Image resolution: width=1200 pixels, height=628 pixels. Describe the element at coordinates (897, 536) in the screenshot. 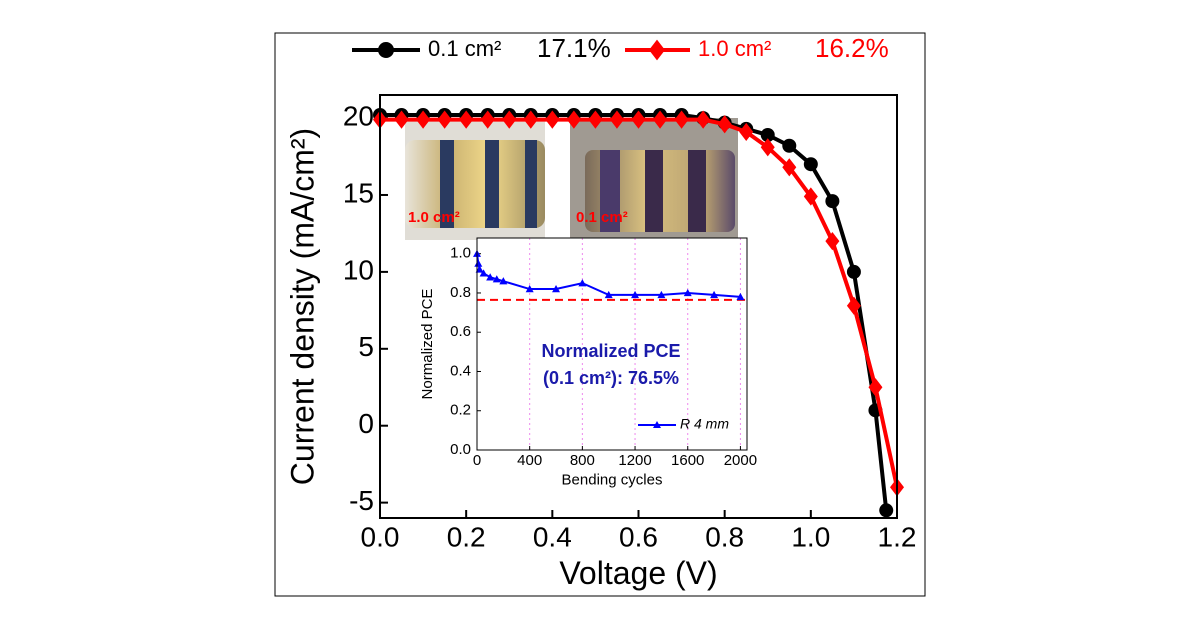

I see `x-tick-label: 1.2` at that location.